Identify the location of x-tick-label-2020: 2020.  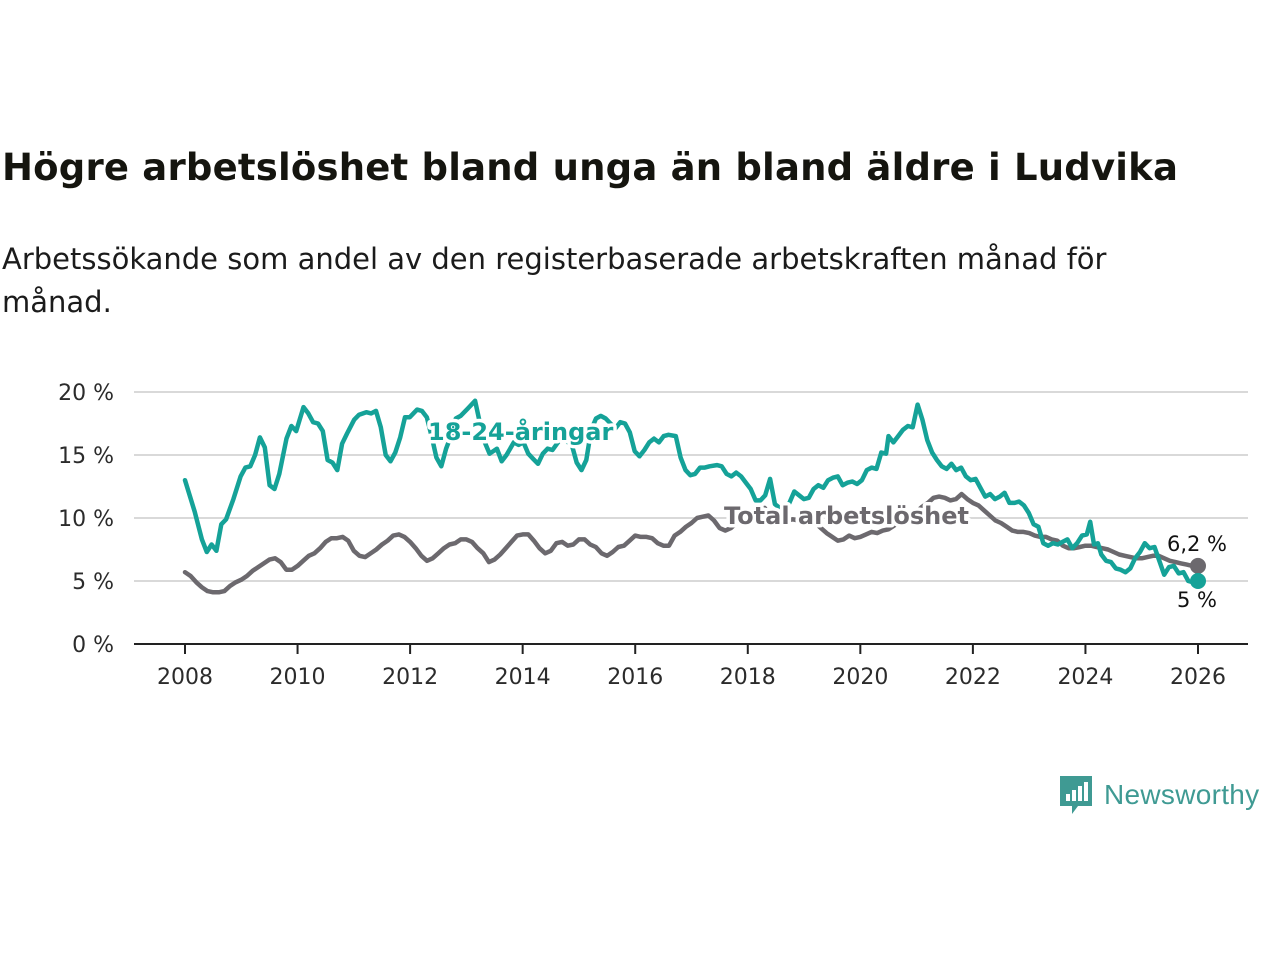
(860, 677).